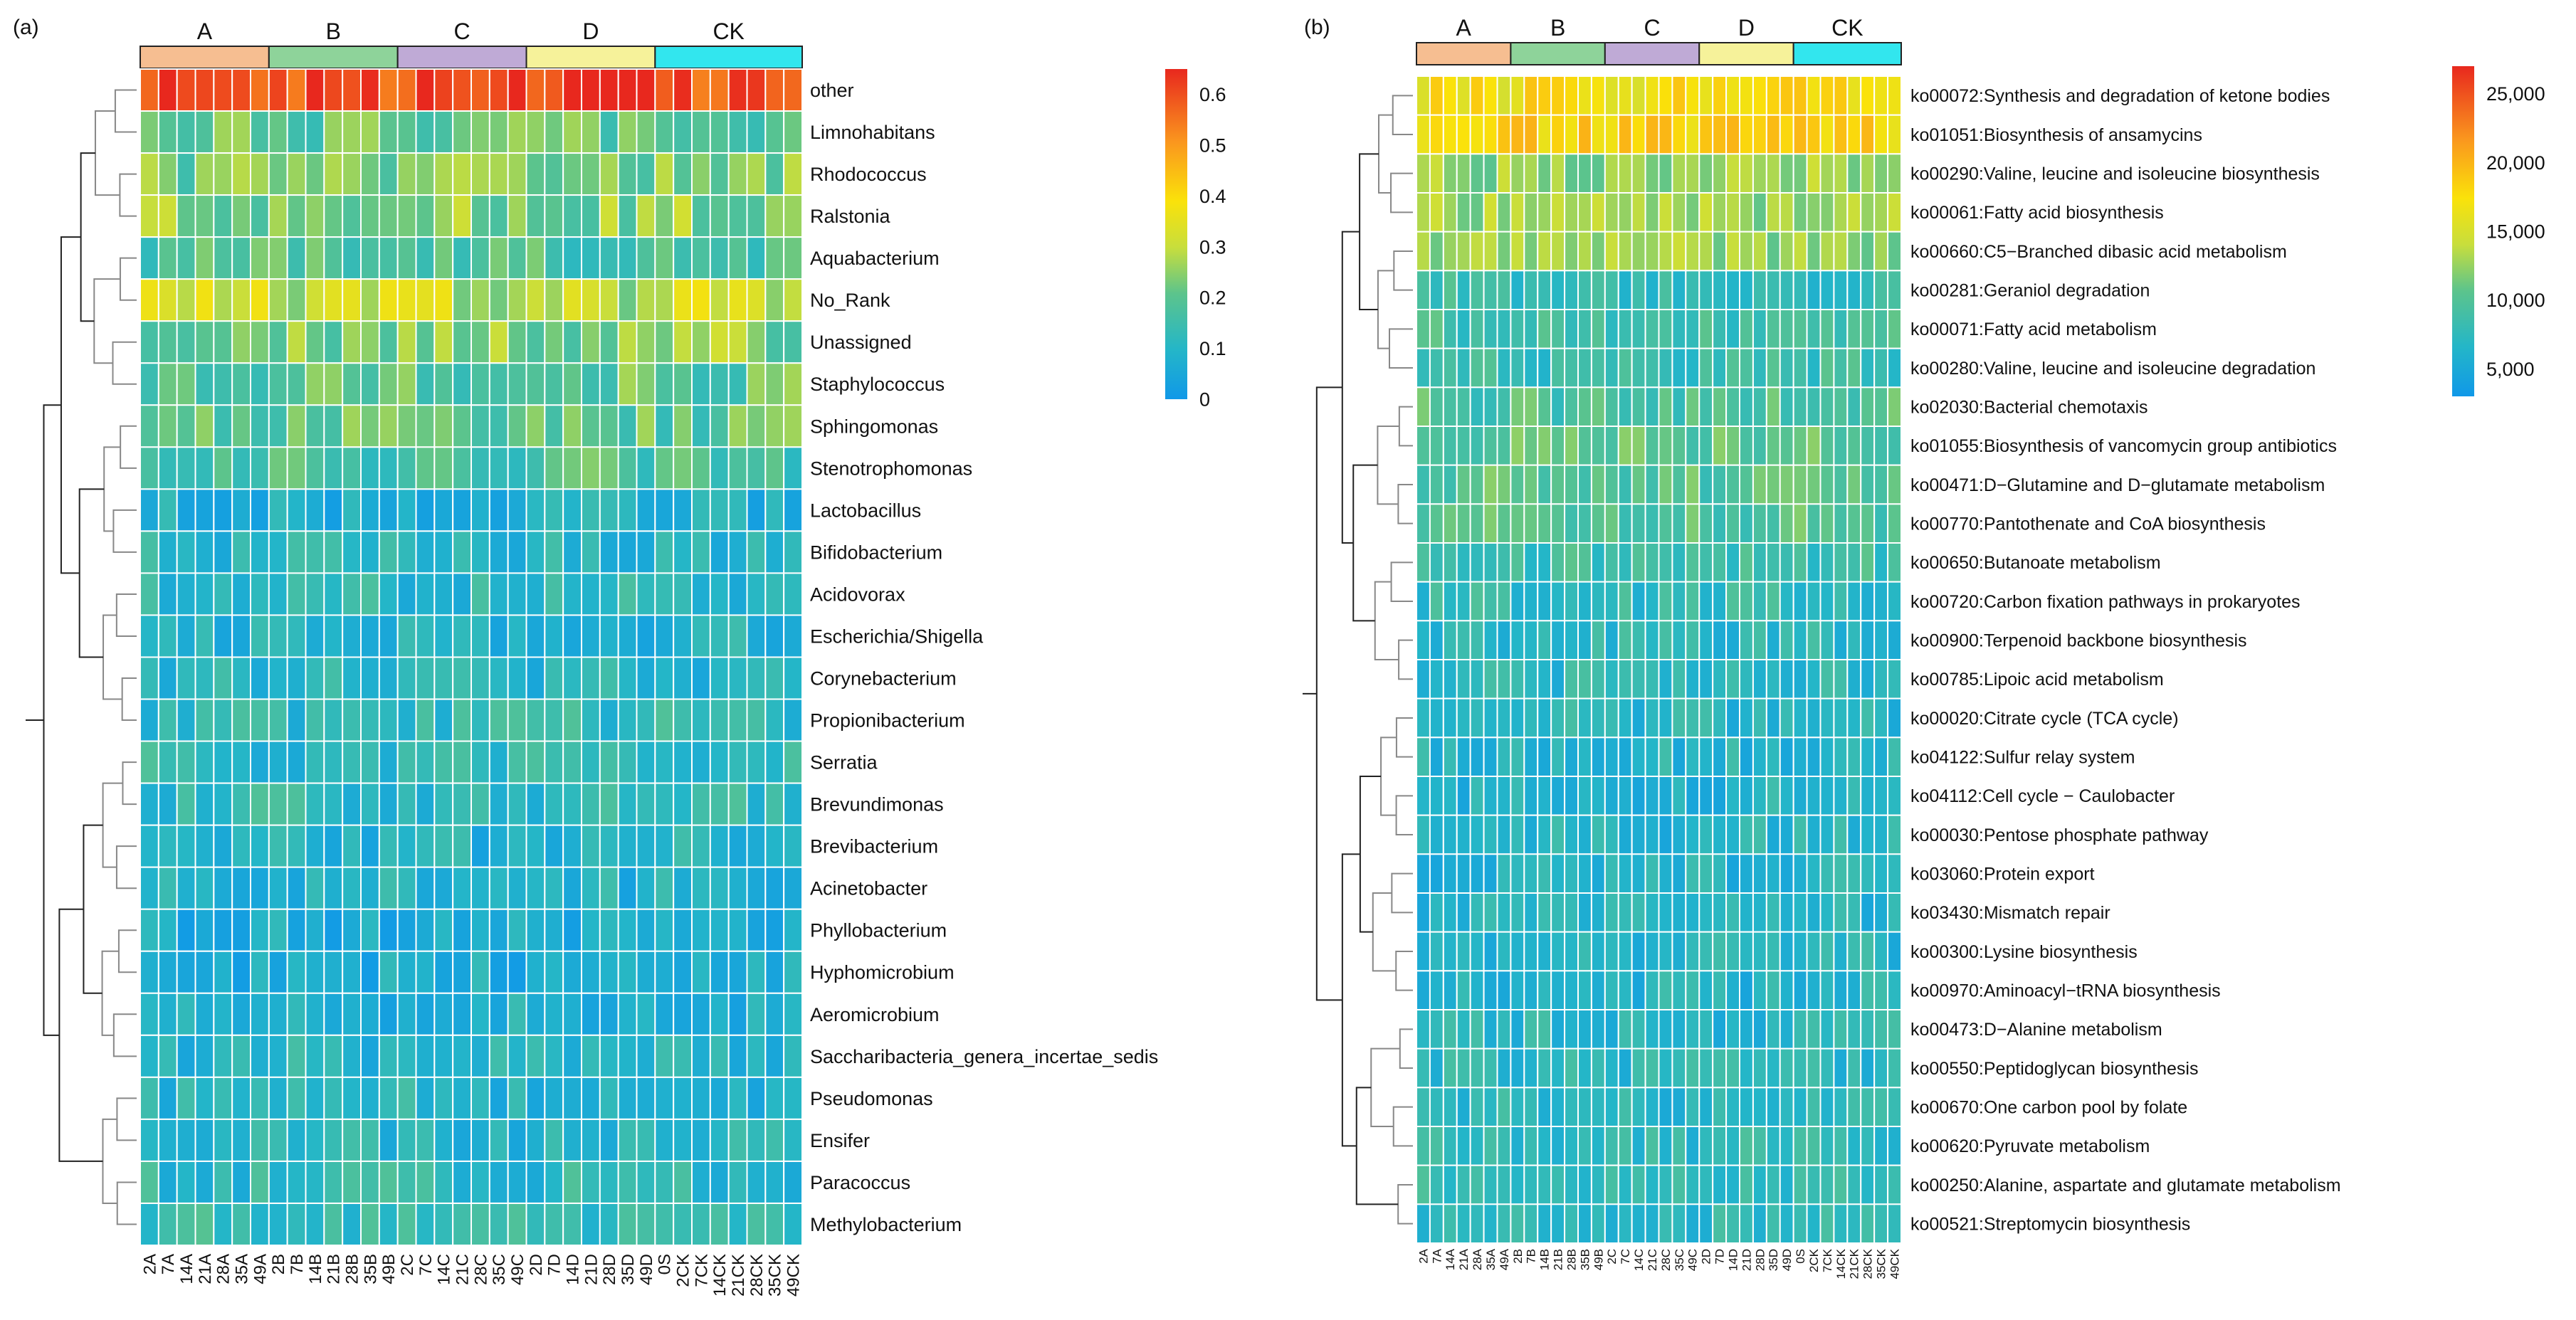  Describe the element at coordinates (481, 1269) in the screenshot. I see `column-label: 28C` at that location.